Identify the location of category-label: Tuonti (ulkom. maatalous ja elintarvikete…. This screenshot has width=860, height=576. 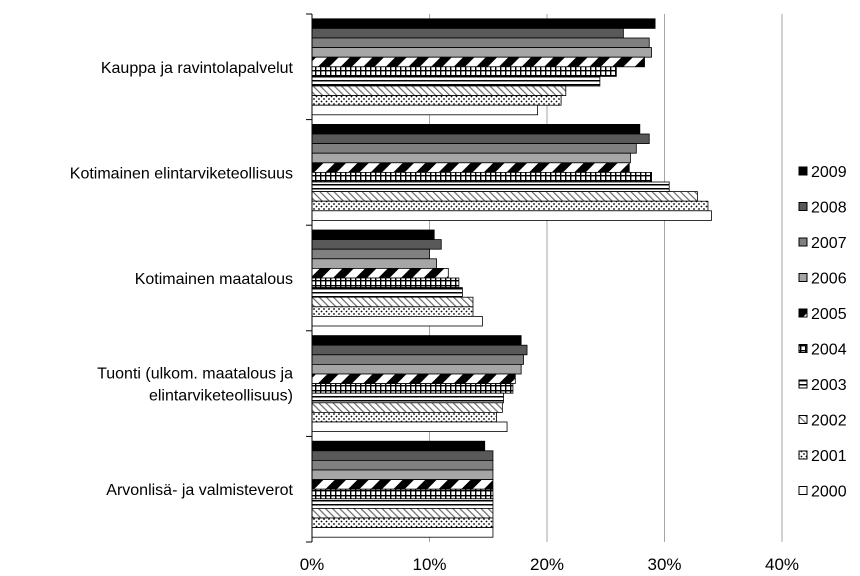
(195, 385).